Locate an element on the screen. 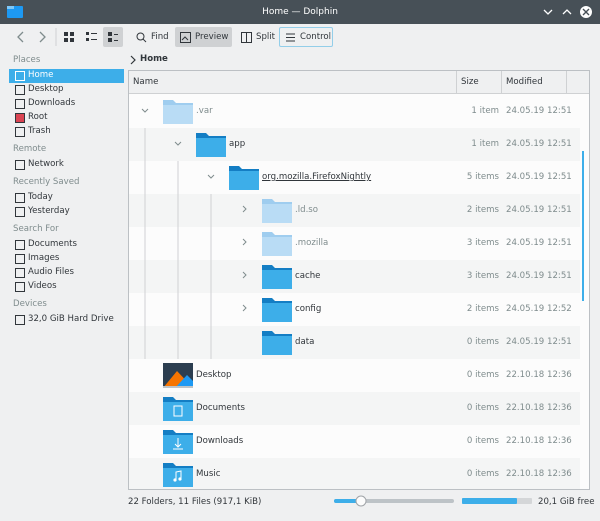  file-name: Downloads is located at coordinates (220, 441).